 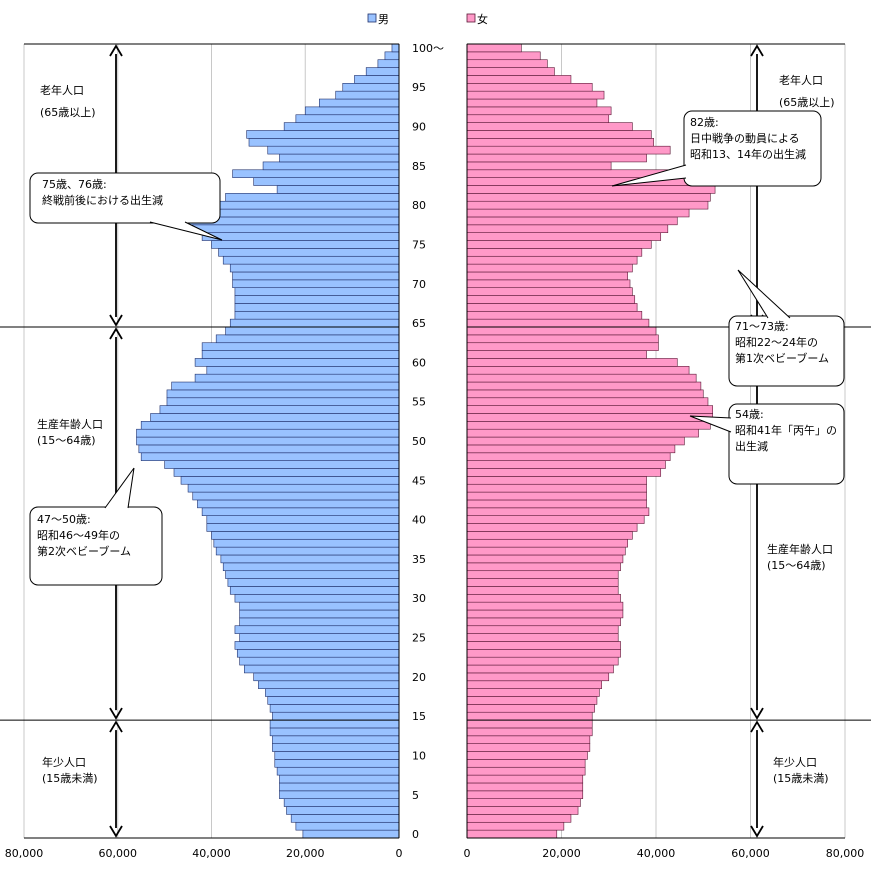 What do you see at coordinates (70, 778) in the screenshot?
I see `male-young-line: (15歳未満)` at bounding box center [70, 778].